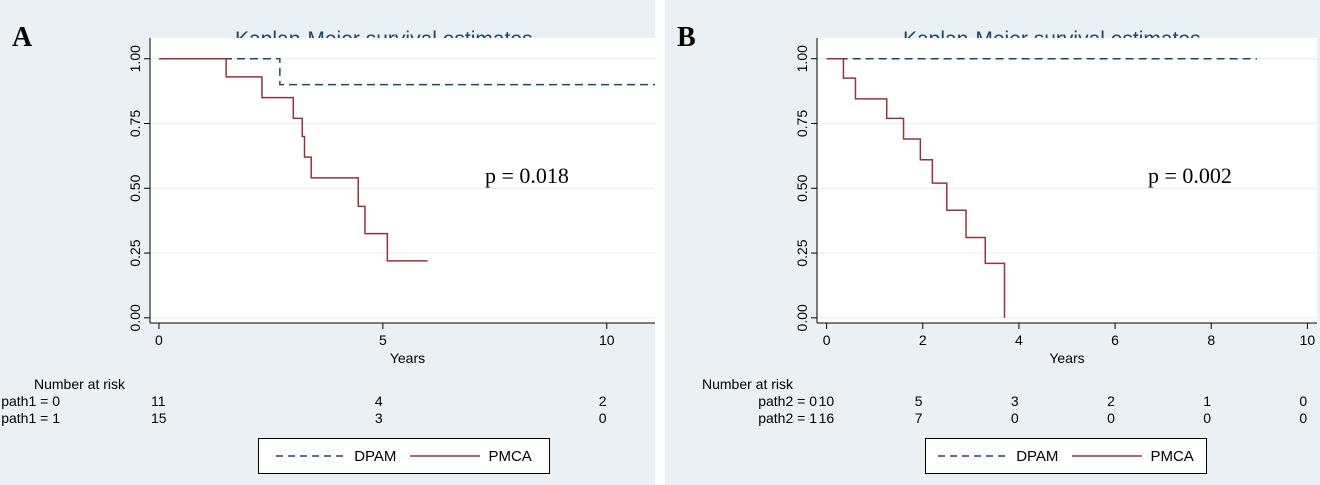 The height and width of the screenshot is (485, 1320). Describe the element at coordinates (1207, 401) in the screenshot. I see `risk-number: 1` at that location.